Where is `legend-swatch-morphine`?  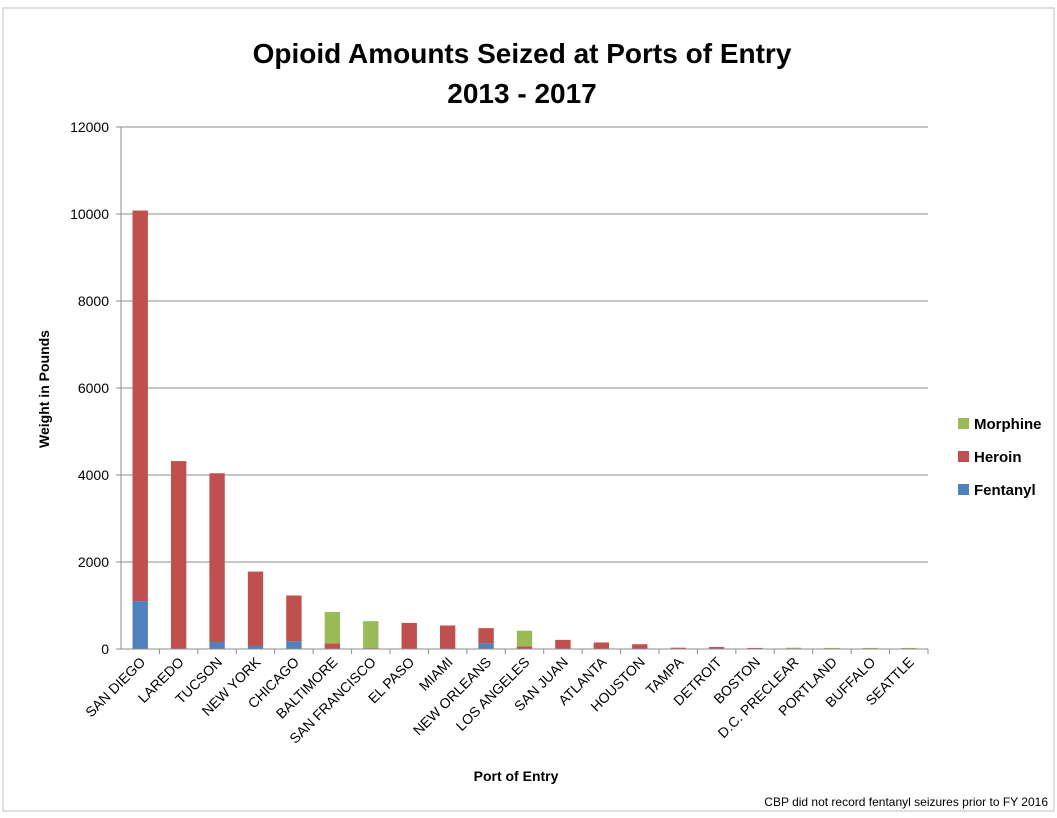
legend-swatch-morphine is located at coordinates (963, 423).